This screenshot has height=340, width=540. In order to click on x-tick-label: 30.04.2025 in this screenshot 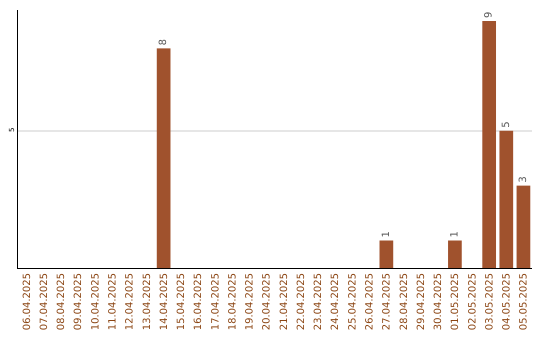, I will do `click(438, 301)`.